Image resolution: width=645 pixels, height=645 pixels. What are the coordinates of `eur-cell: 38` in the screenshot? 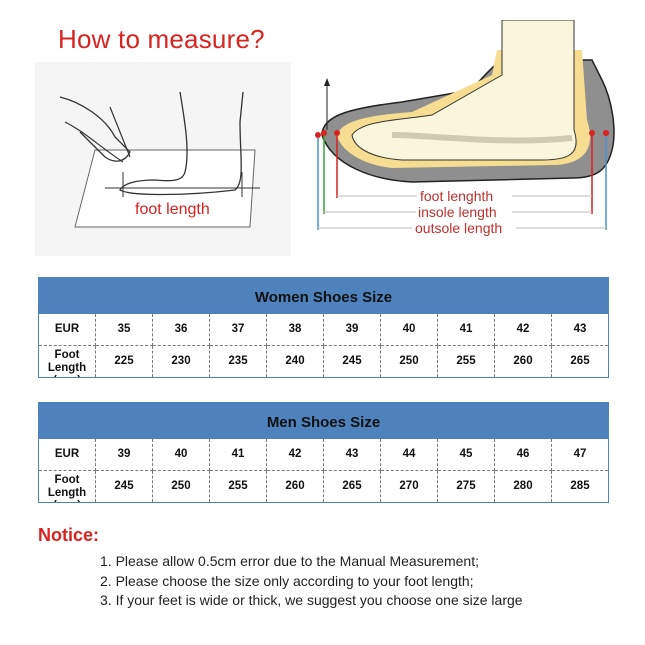 It's located at (295, 329).